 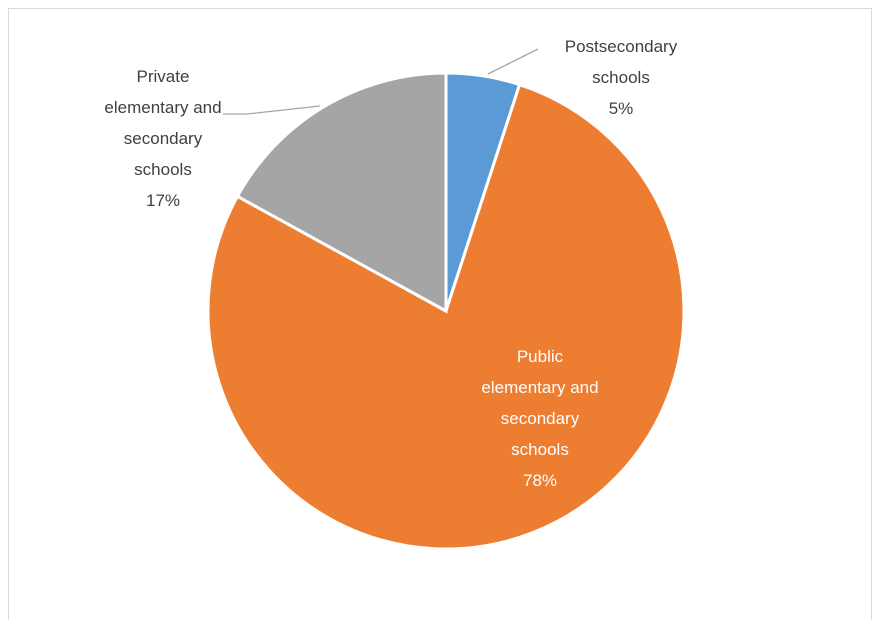 I want to click on leader-line-postsecondary, so click(x=513, y=61).